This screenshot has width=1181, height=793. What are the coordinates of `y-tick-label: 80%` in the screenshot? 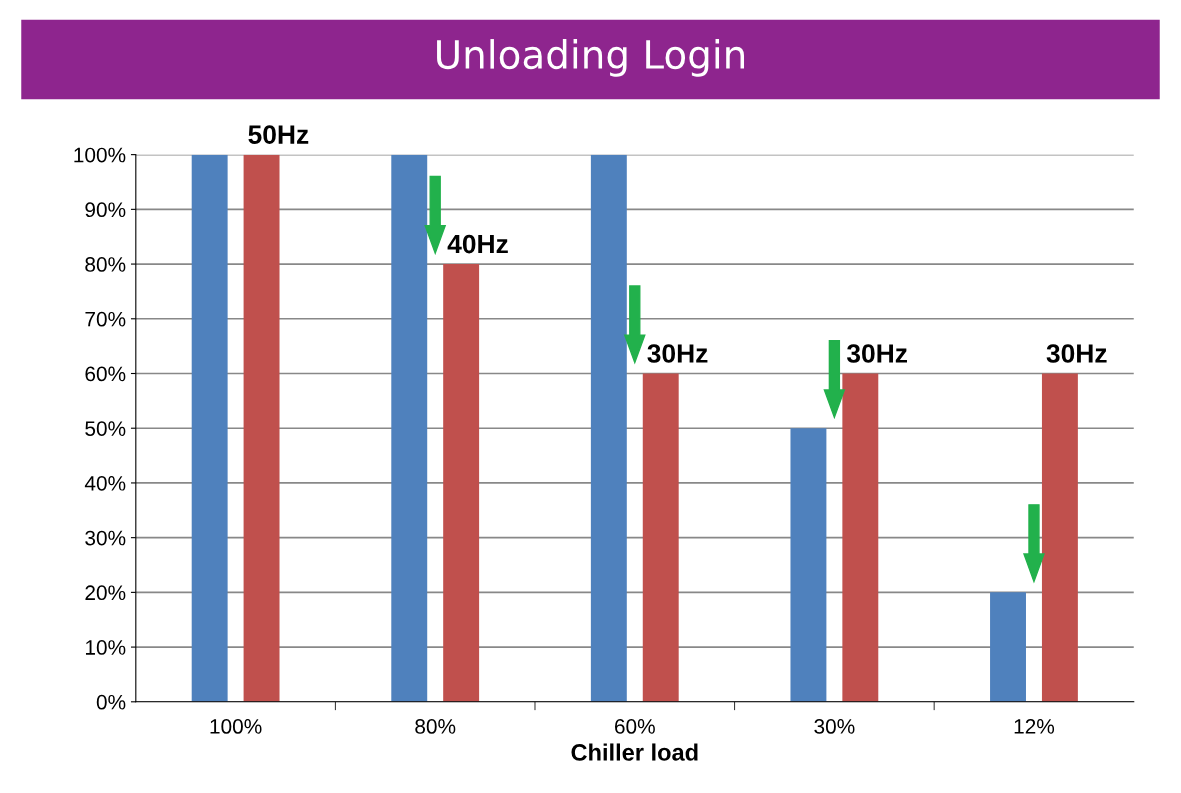 It's located at (105, 264).